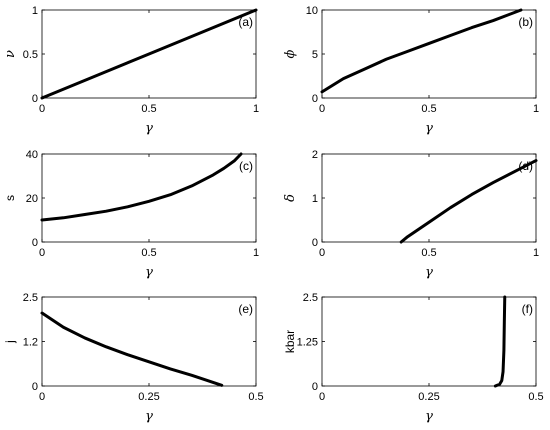 This screenshot has height=430, width=550. Describe the element at coordinates (307, 343) in the screenshot. I see `y-tick-label: 1.25` at that location.